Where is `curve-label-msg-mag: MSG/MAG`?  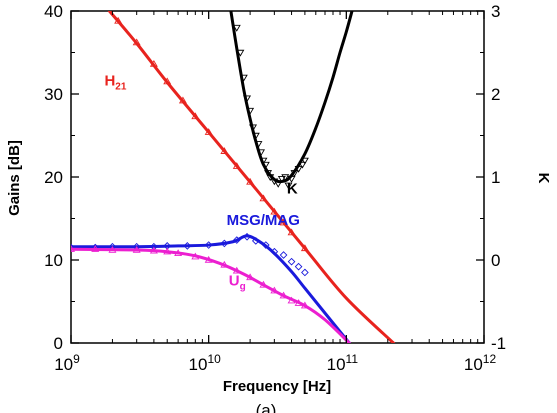
curve-label-msg-mag: MSG/MAG is located at coordinates (263, 220).